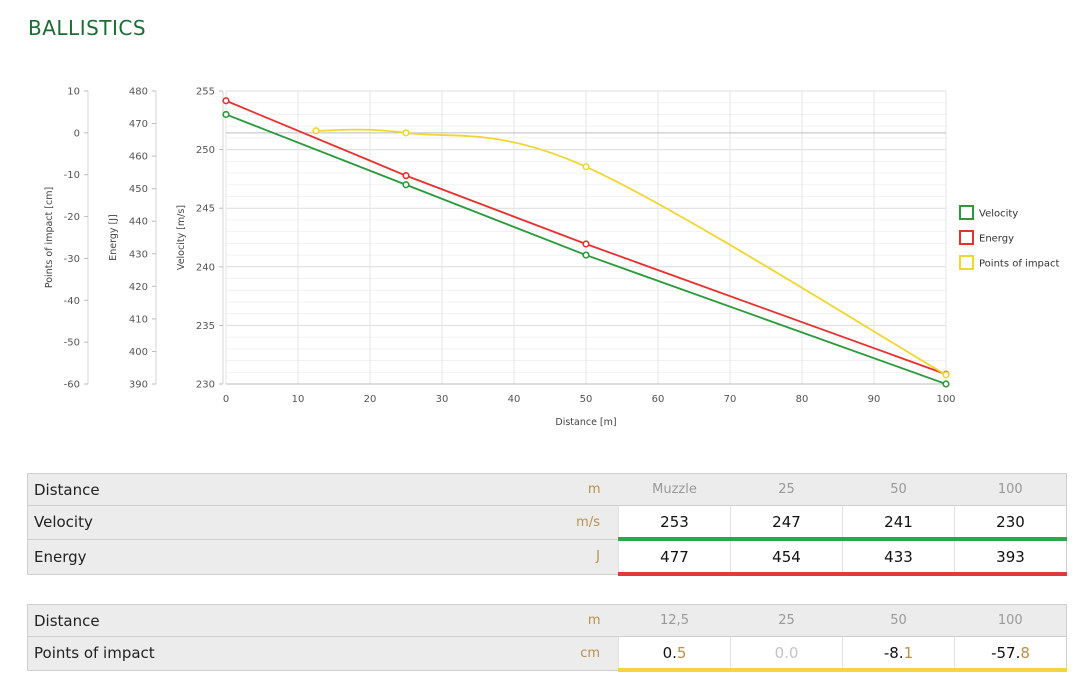 This screenshot has width=1089, height=688. I want to click on row-label: Points of impact, so click(170, 653).